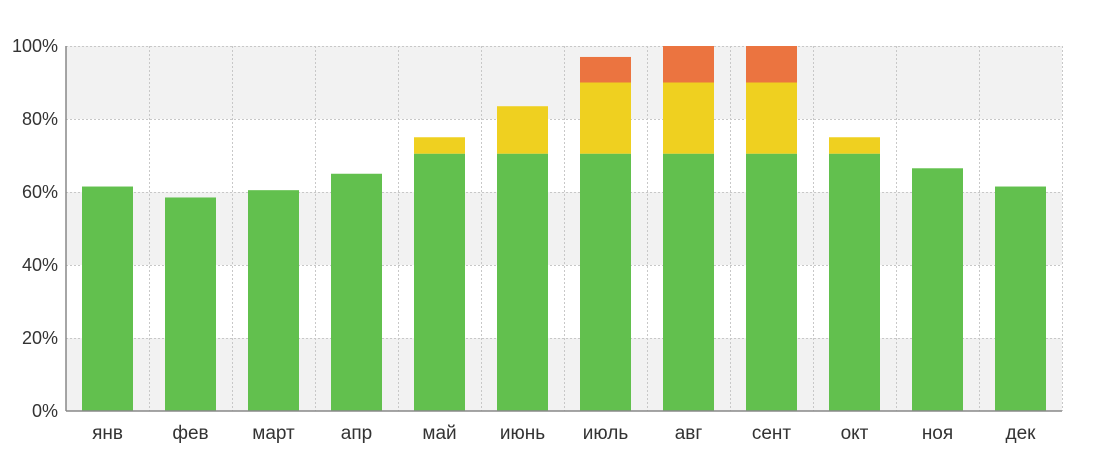 Image resolution: width=1098 pixels, height=458 pixels. What do you see at coordinates (688, 118) in the screenshot?
I see `bar-segment-авг-2` at bounding box center [688, 118].